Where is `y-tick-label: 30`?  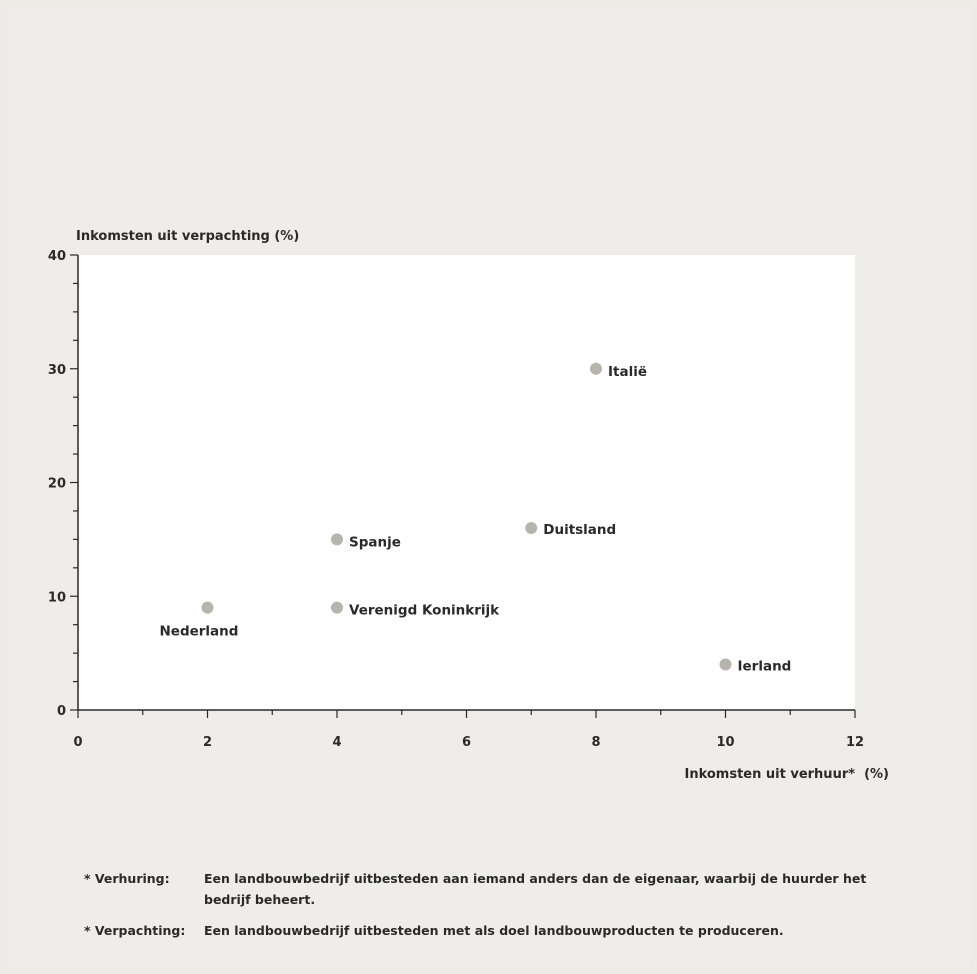 y-tick-label: 30 is located at coordinates (57, 370).